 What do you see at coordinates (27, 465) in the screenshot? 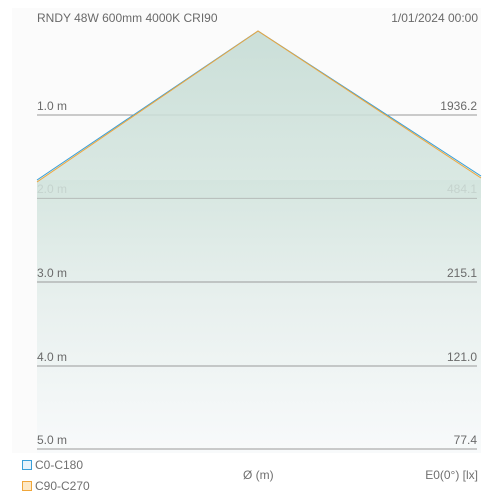
I see `legend-swatch-blue` at bounding box center [27, 465].